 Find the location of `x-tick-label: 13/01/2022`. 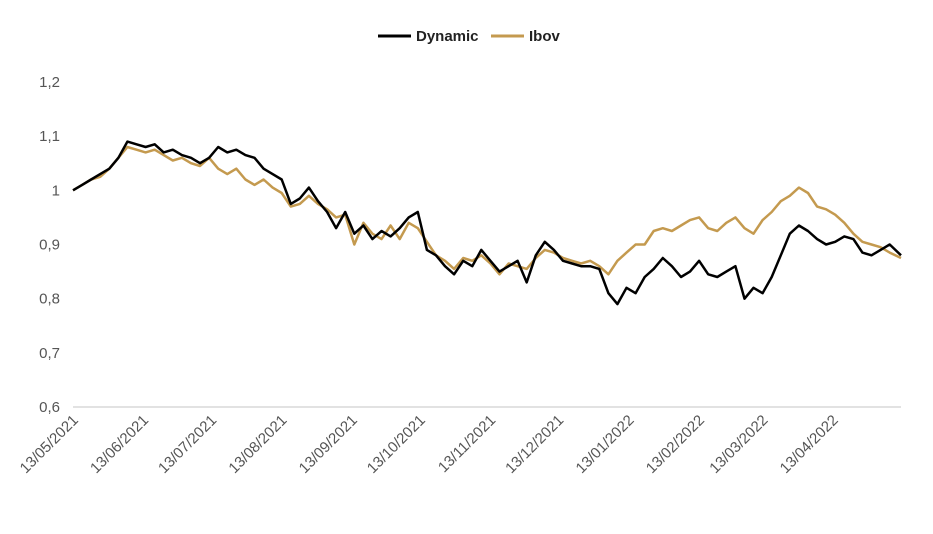

x-tick-label: 13/01/2022 is located at coordinates (605, 444).